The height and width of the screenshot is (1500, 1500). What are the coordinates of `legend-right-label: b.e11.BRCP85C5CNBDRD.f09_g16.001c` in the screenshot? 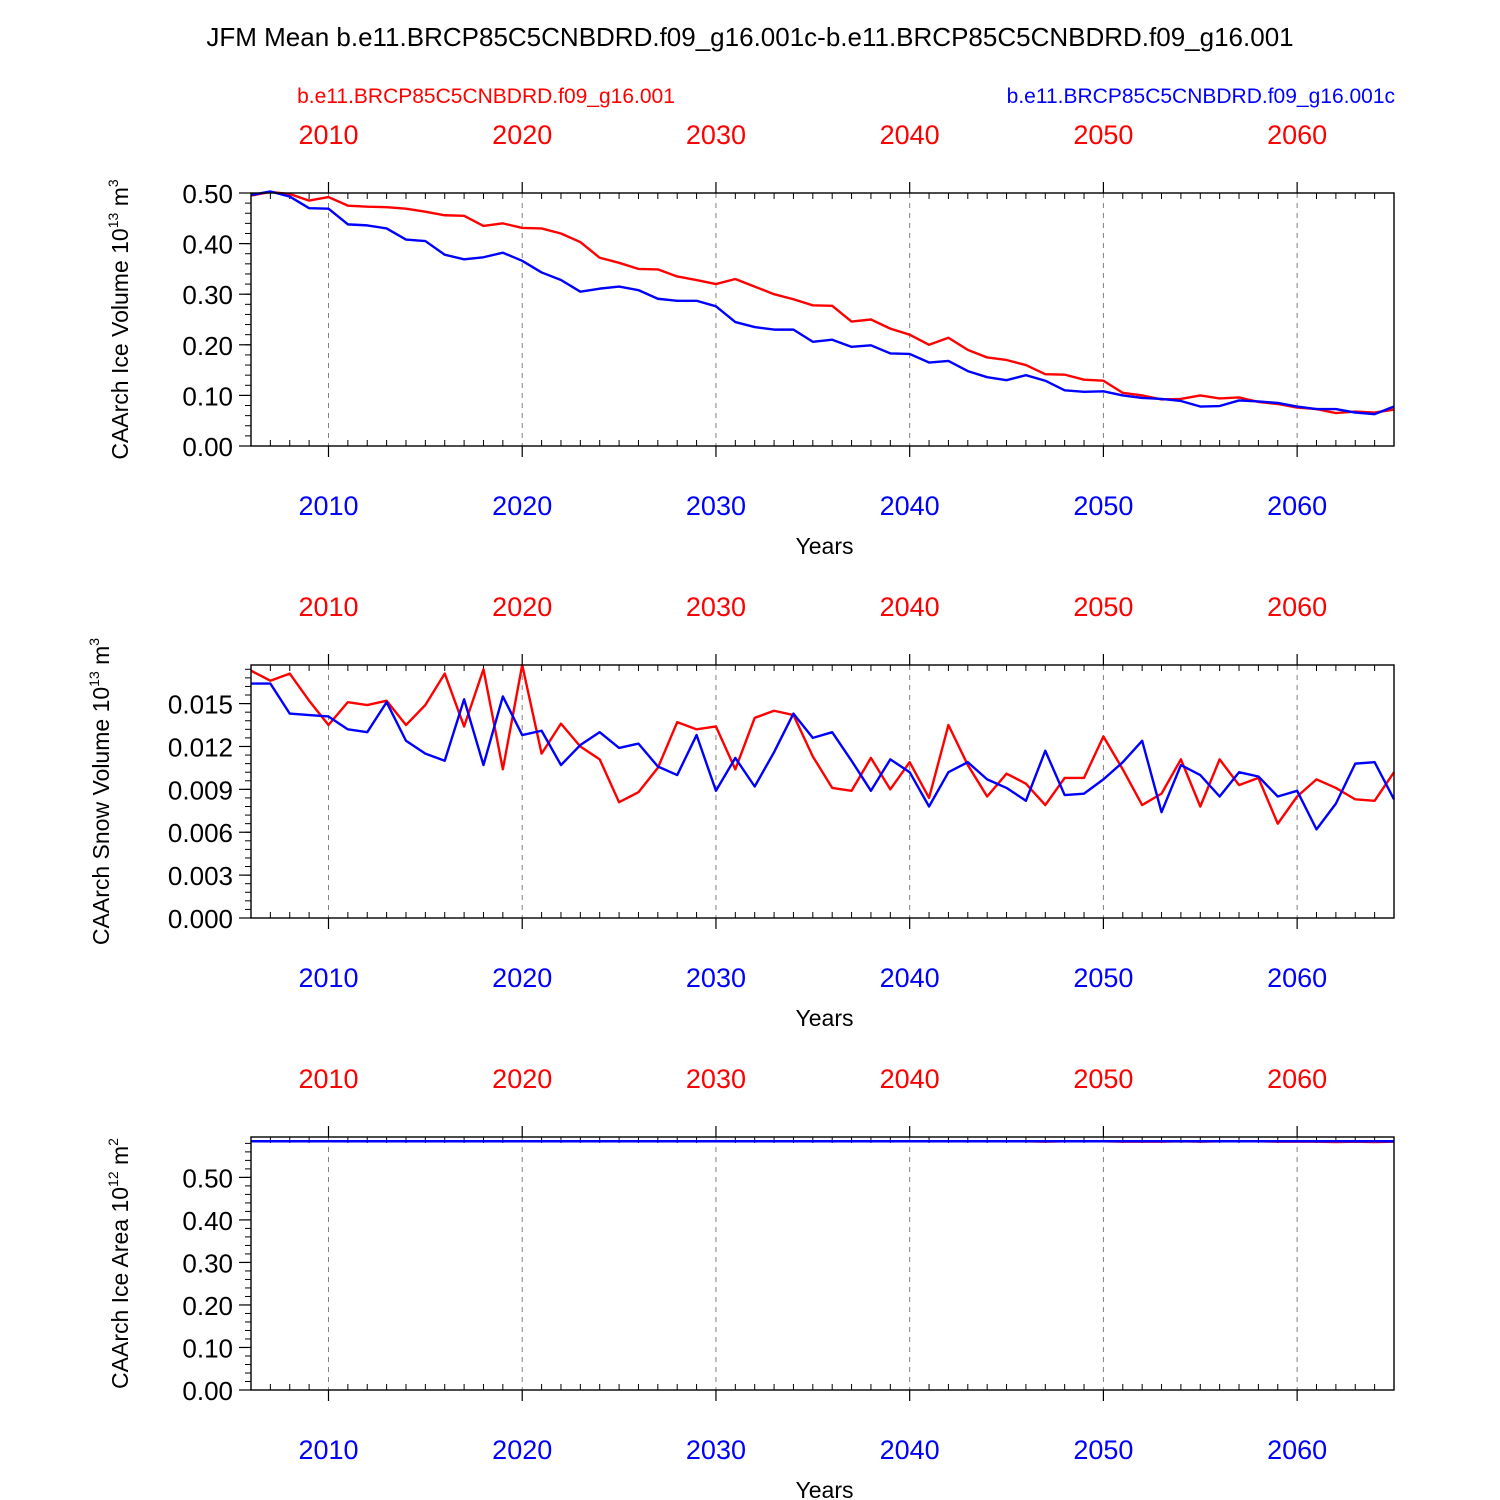 It's located at (1201, 96).